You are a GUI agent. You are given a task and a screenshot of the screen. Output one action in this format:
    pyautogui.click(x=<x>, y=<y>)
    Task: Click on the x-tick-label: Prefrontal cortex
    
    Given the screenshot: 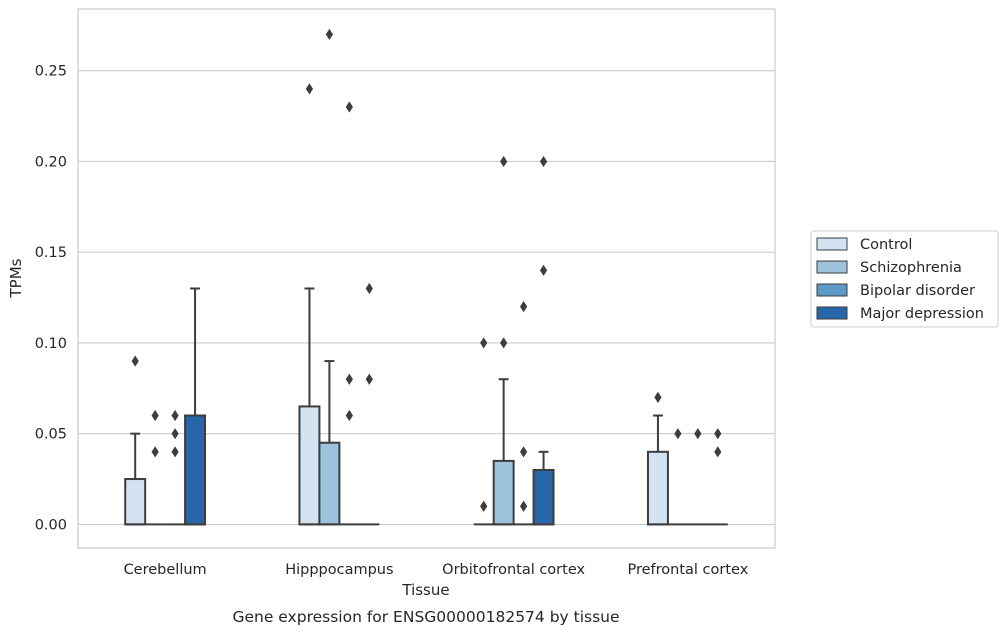 What is the action you would take?
    pyautogui.click(x=687, y=570)
    